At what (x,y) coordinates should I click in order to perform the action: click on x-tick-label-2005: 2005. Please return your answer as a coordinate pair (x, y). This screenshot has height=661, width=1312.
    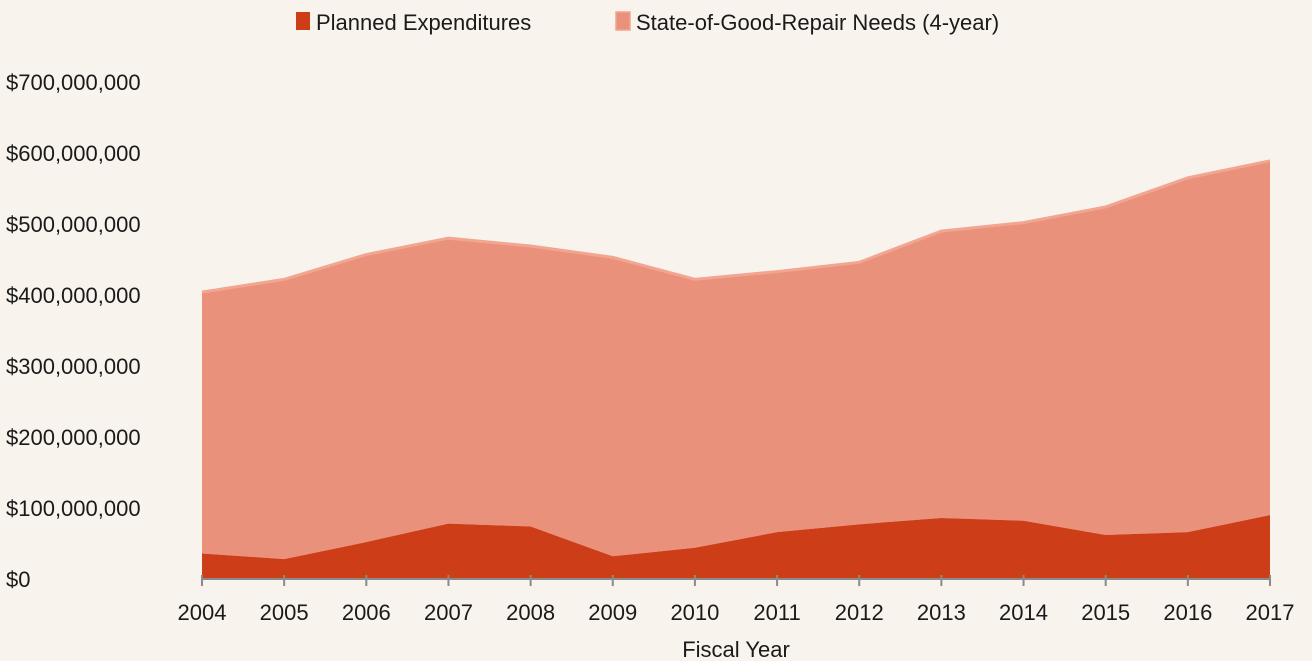
    Looking at the image, I should click on (284, 612).